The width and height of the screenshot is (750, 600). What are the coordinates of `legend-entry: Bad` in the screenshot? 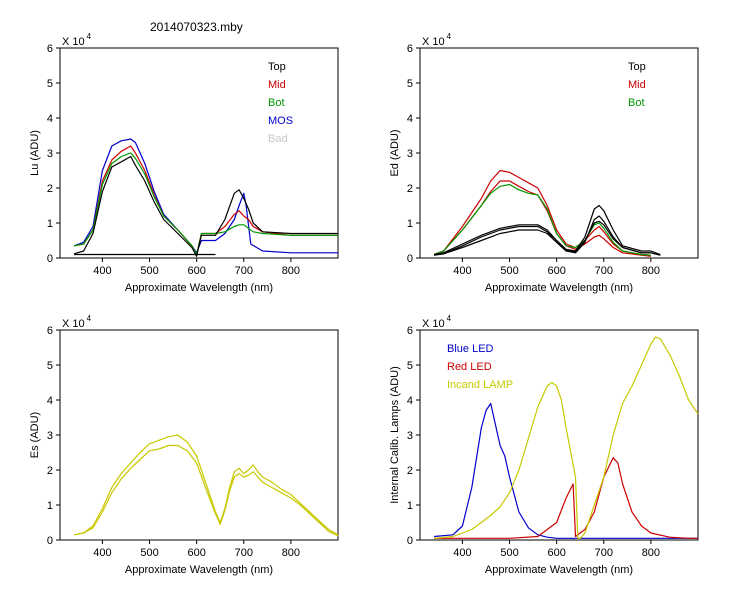 It's located at (278, 139).